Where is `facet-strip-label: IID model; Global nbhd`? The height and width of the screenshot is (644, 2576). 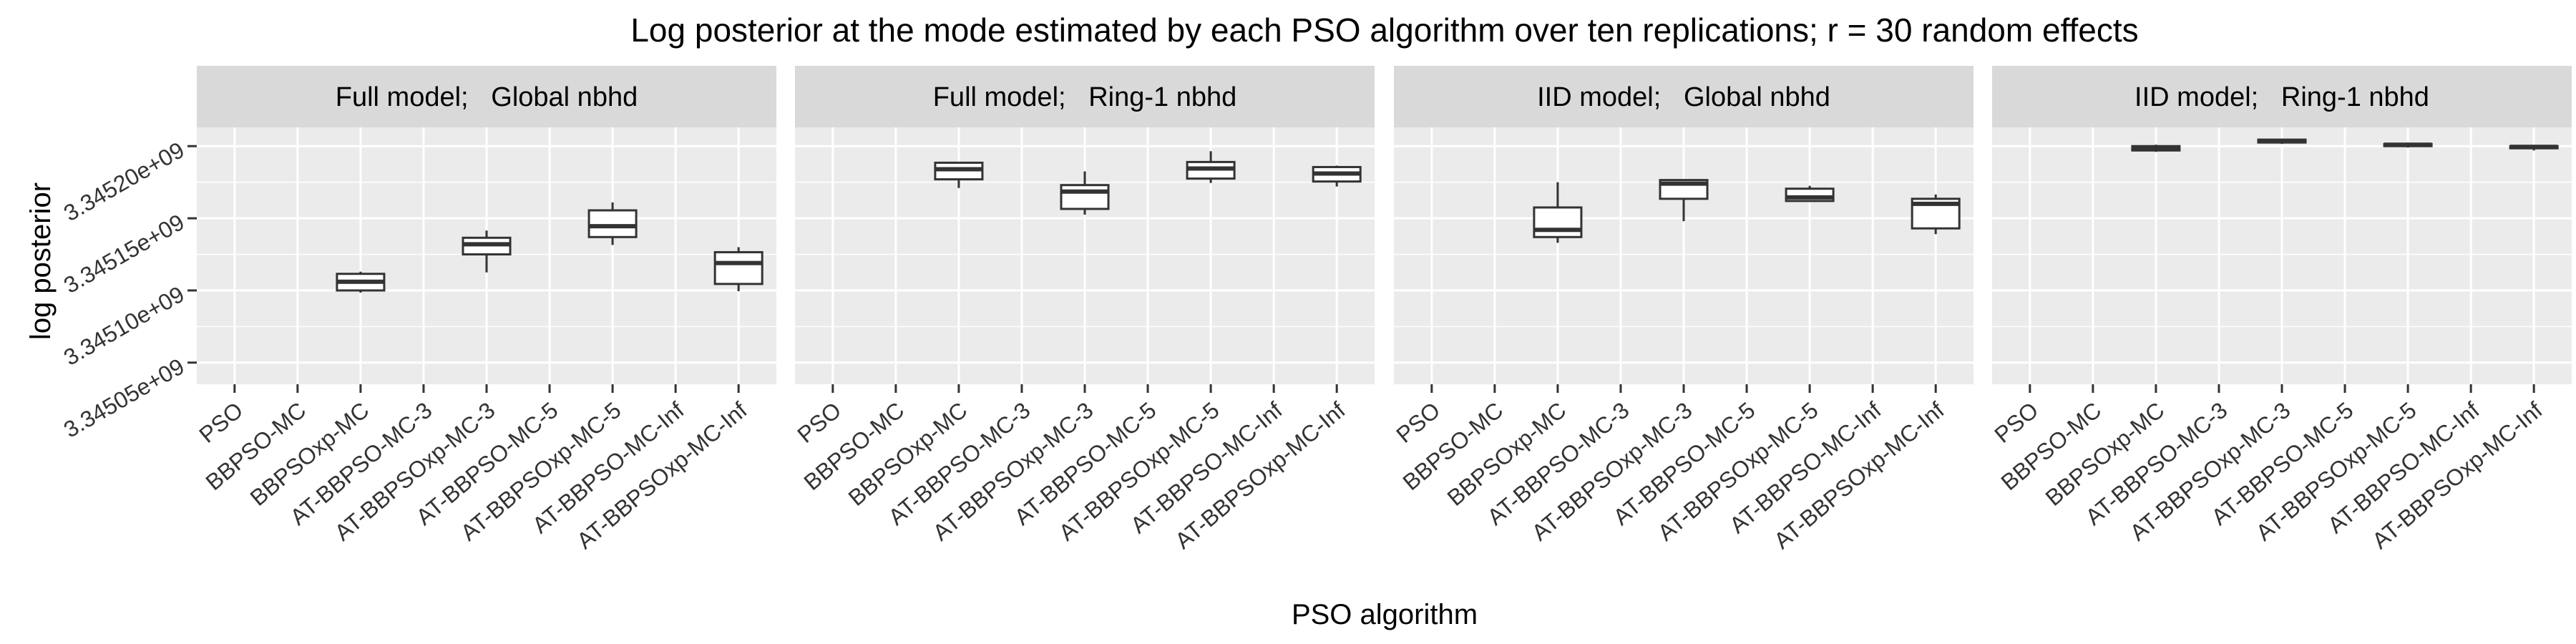 facet-strip-label: IID model; Global nbhd is located at coordinates (1683, 97).